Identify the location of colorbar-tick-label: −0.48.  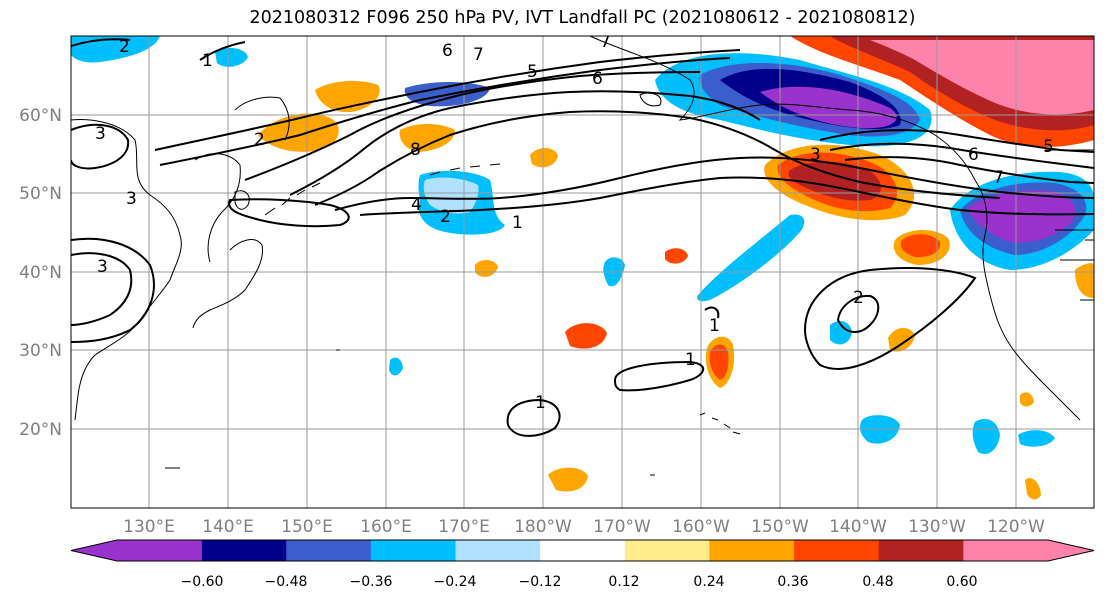
(286, 582).